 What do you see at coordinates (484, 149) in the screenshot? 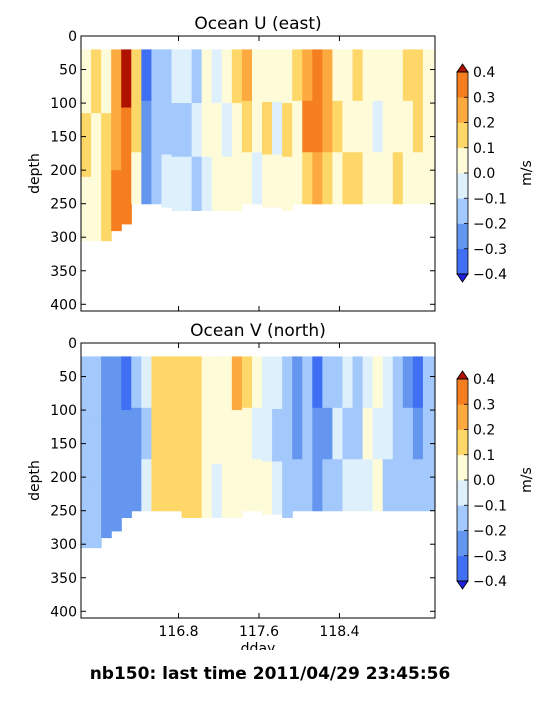
I see `colorbar-tick-label: 0.1` at bounding box center [484, 149].